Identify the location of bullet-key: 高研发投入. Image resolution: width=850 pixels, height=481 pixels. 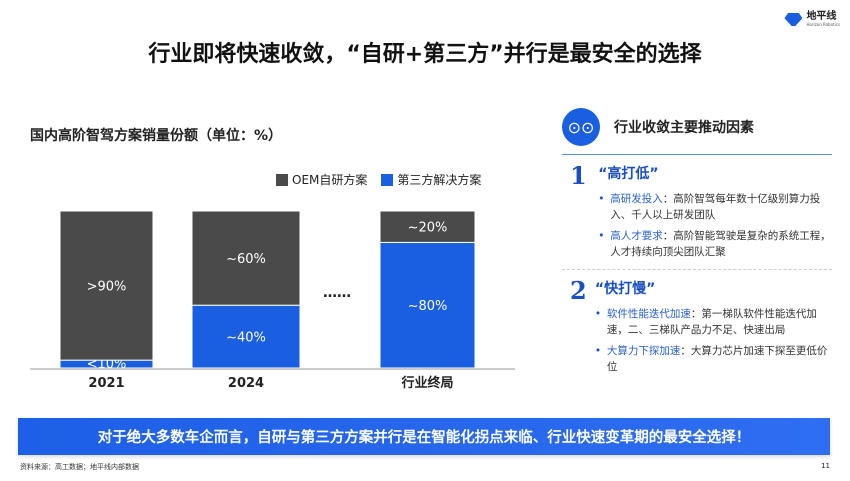
(636, 199).